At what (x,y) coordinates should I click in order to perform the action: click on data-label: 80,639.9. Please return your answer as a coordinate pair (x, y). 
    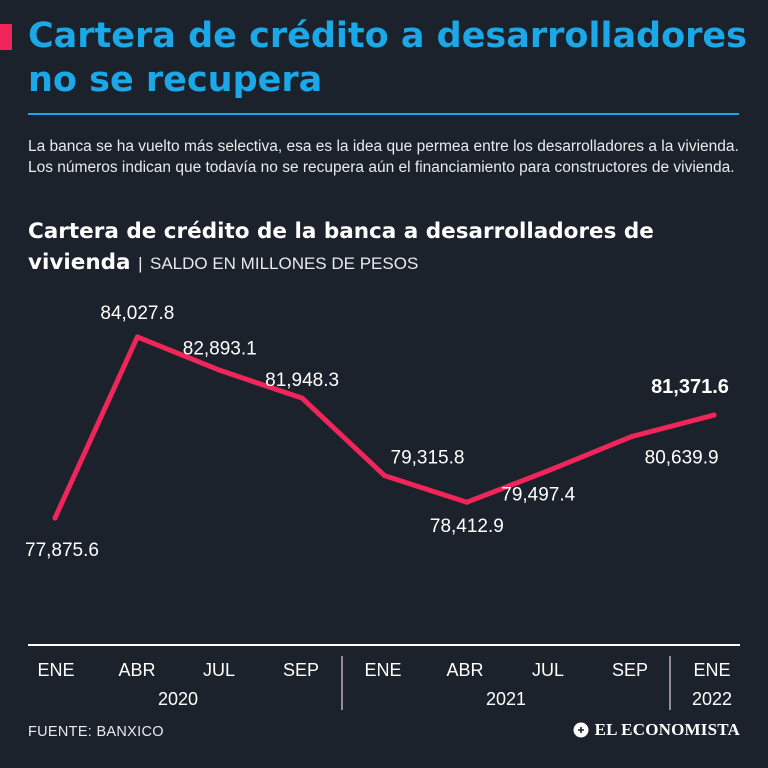
    Looking at the image, I should click on (682, 458).